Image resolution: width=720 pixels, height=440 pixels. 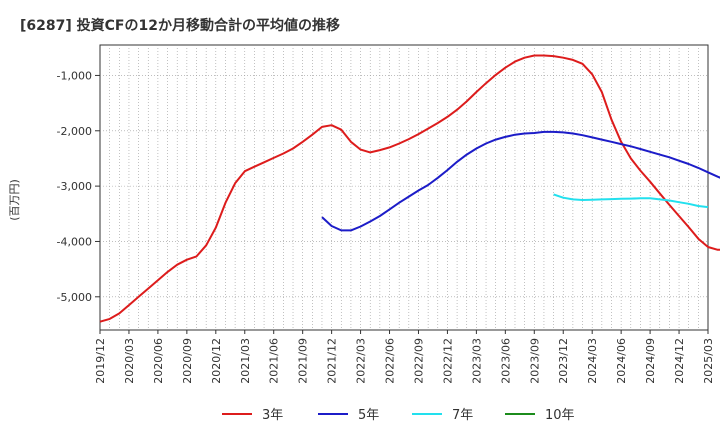 What do you see at coordinates (14, 200) in the screenshot?
I see `y-axis-label: (百万円)` at bounding box center [14, 200].